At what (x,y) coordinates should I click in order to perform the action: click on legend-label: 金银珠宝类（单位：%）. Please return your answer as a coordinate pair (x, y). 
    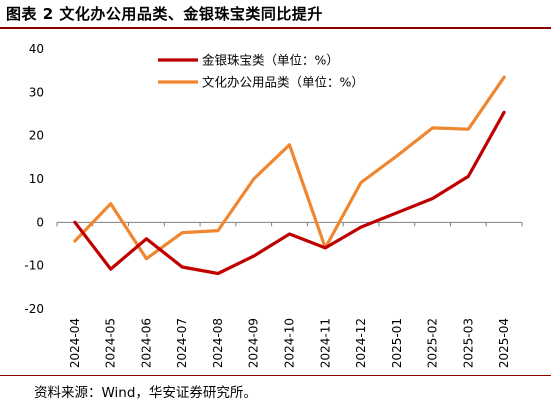
    Looking at the image, I should click on (270, 60).